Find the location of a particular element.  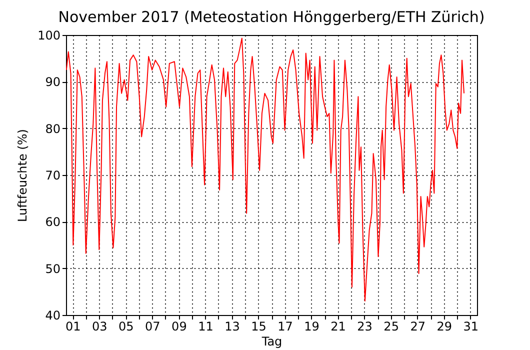

x-tick-label: 05 is located at coordinates (126, 327).